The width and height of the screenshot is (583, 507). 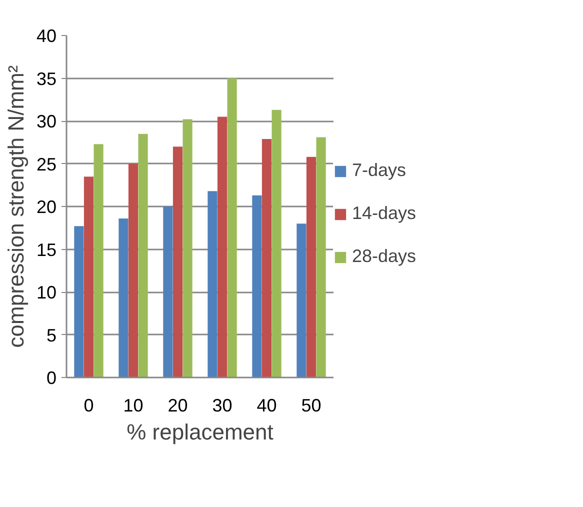 I want to click on legend-label: 7-days, so click(x=379, y=170).